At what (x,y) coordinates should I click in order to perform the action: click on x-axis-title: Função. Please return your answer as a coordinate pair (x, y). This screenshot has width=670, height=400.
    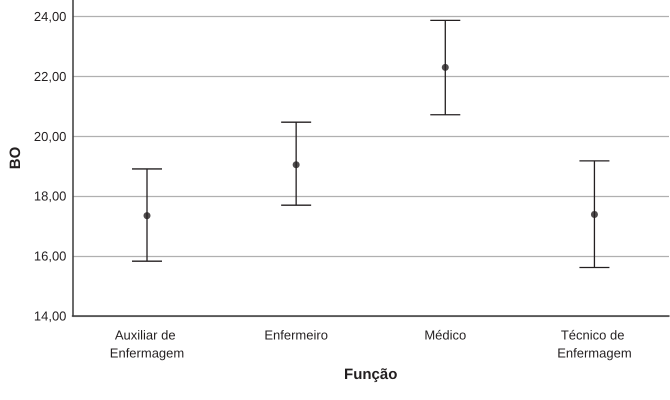
    Looking at the image, I should click on (371, 374).